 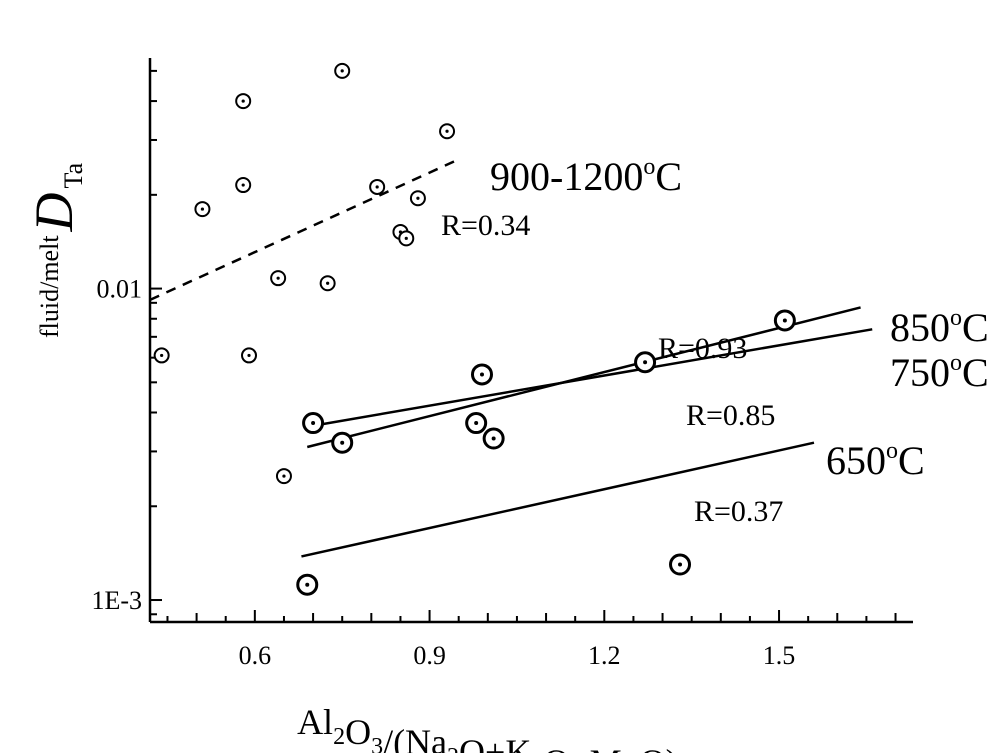 I want to click on svg-text: fluid/melt D Ta, so click(x=56, y=250).